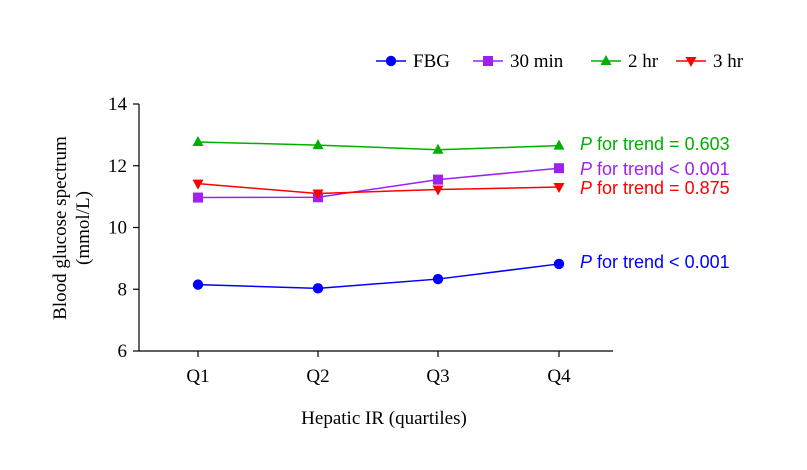 Image resolution: width=807 pixels, height=470 pixels. I want to click on series-line-2-hr, so click(378, 146).